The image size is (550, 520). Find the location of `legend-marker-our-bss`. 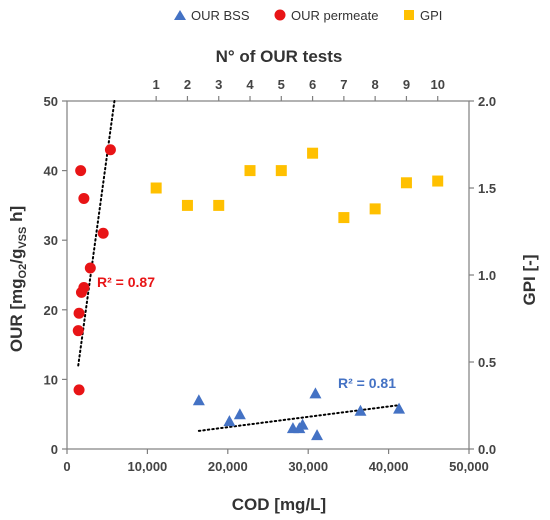

legend-marker-our-bss is located at coordinates (180, 15).